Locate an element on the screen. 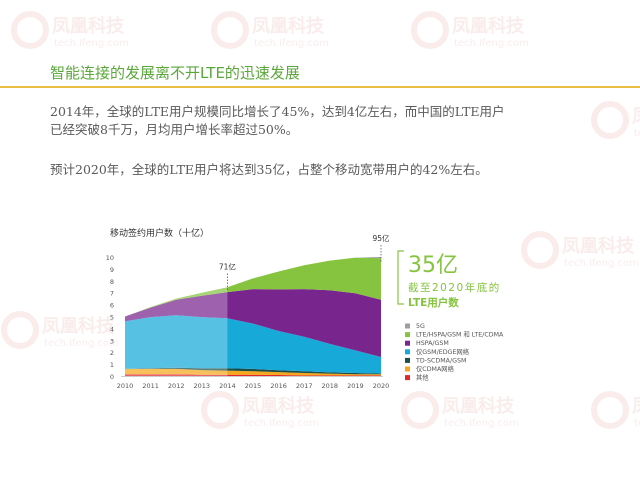 Image resolution: width=640 pixels, height=480 pixels. callout-value: 35亿 is located at coordinates (433, 265).